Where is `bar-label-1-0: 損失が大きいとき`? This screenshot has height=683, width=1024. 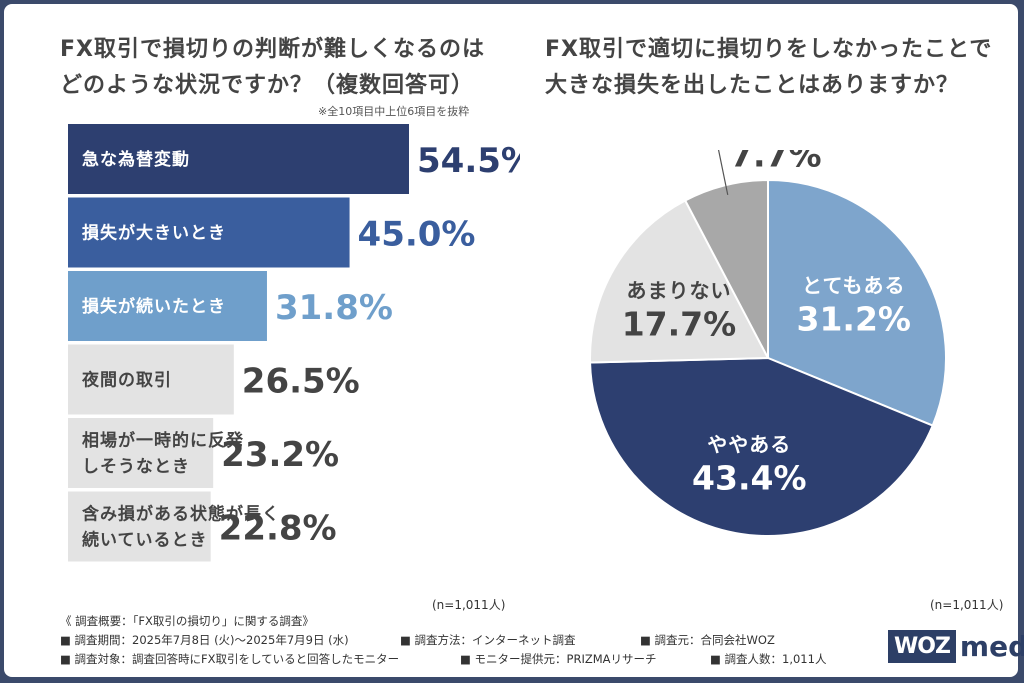 bar-label-1-0: 損失が大きいとき is located at coordinates (154, 233).